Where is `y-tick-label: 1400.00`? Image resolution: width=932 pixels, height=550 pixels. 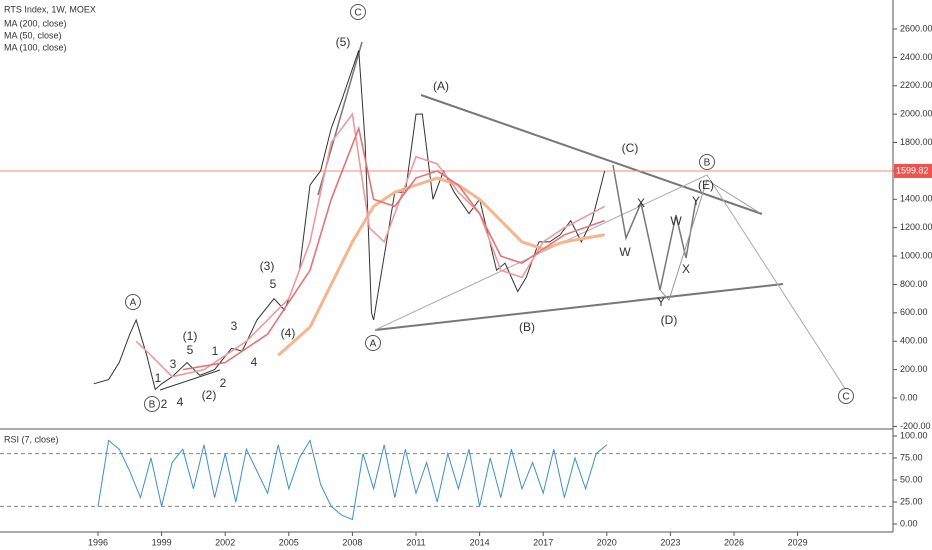 y-tick-label: 1400.00 is located at coordinates (916, 199).